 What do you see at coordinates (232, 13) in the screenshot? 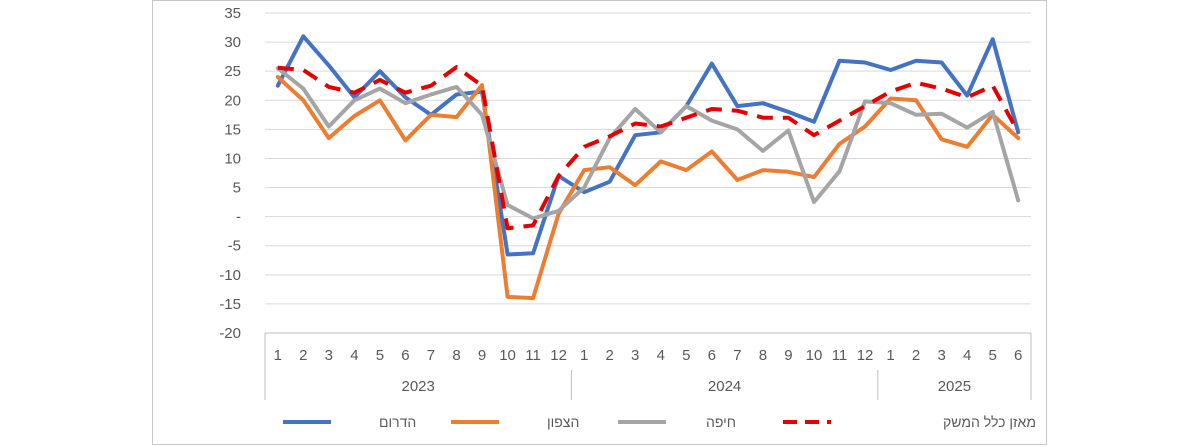
I see `y-tick-label: 35` at bounding box center [232, 13].